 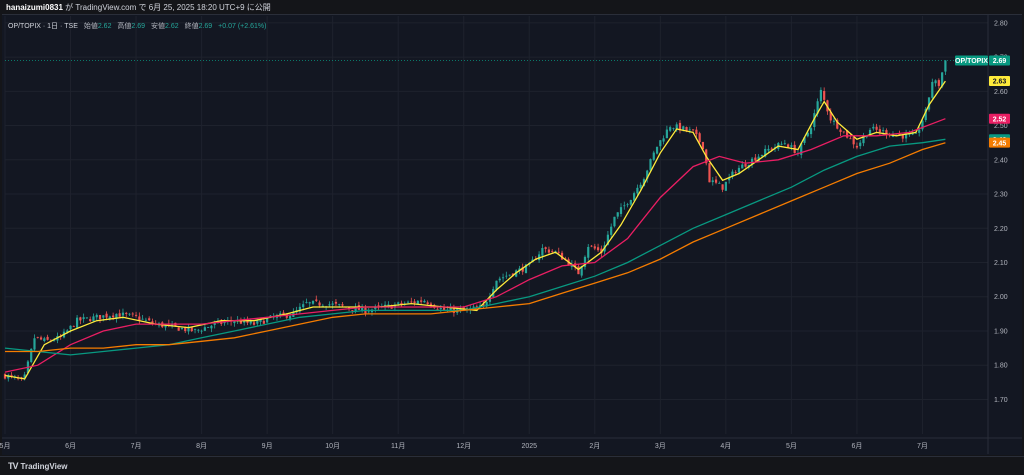 What do you see at coordinates (1001, 23) in the screenshot?
I see `y-tick-label: 2.80` at bounding box center [1001, 23].